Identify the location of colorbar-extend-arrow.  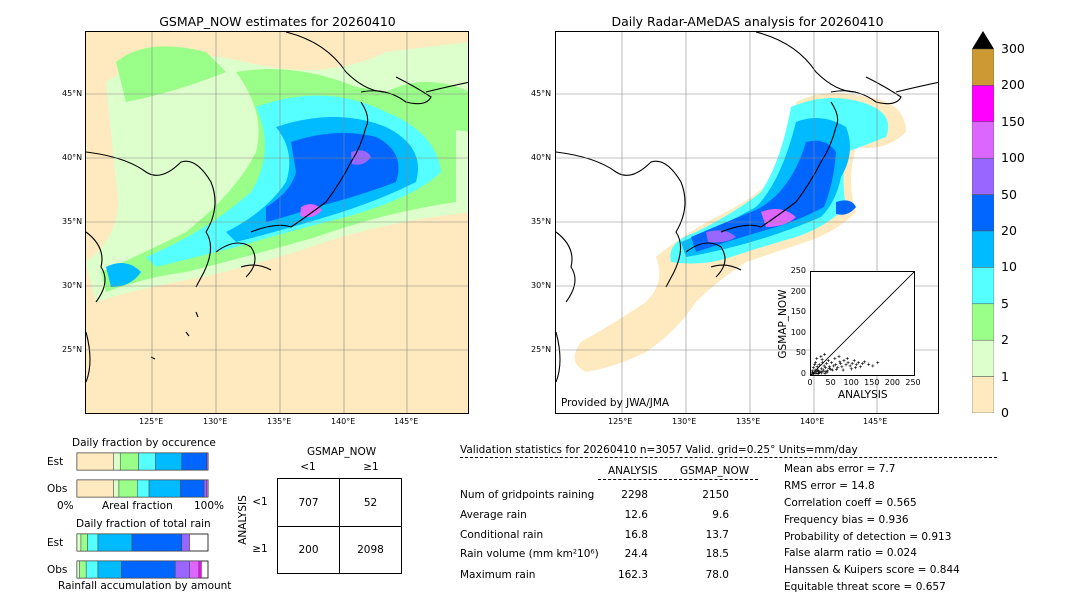
(983, 40).